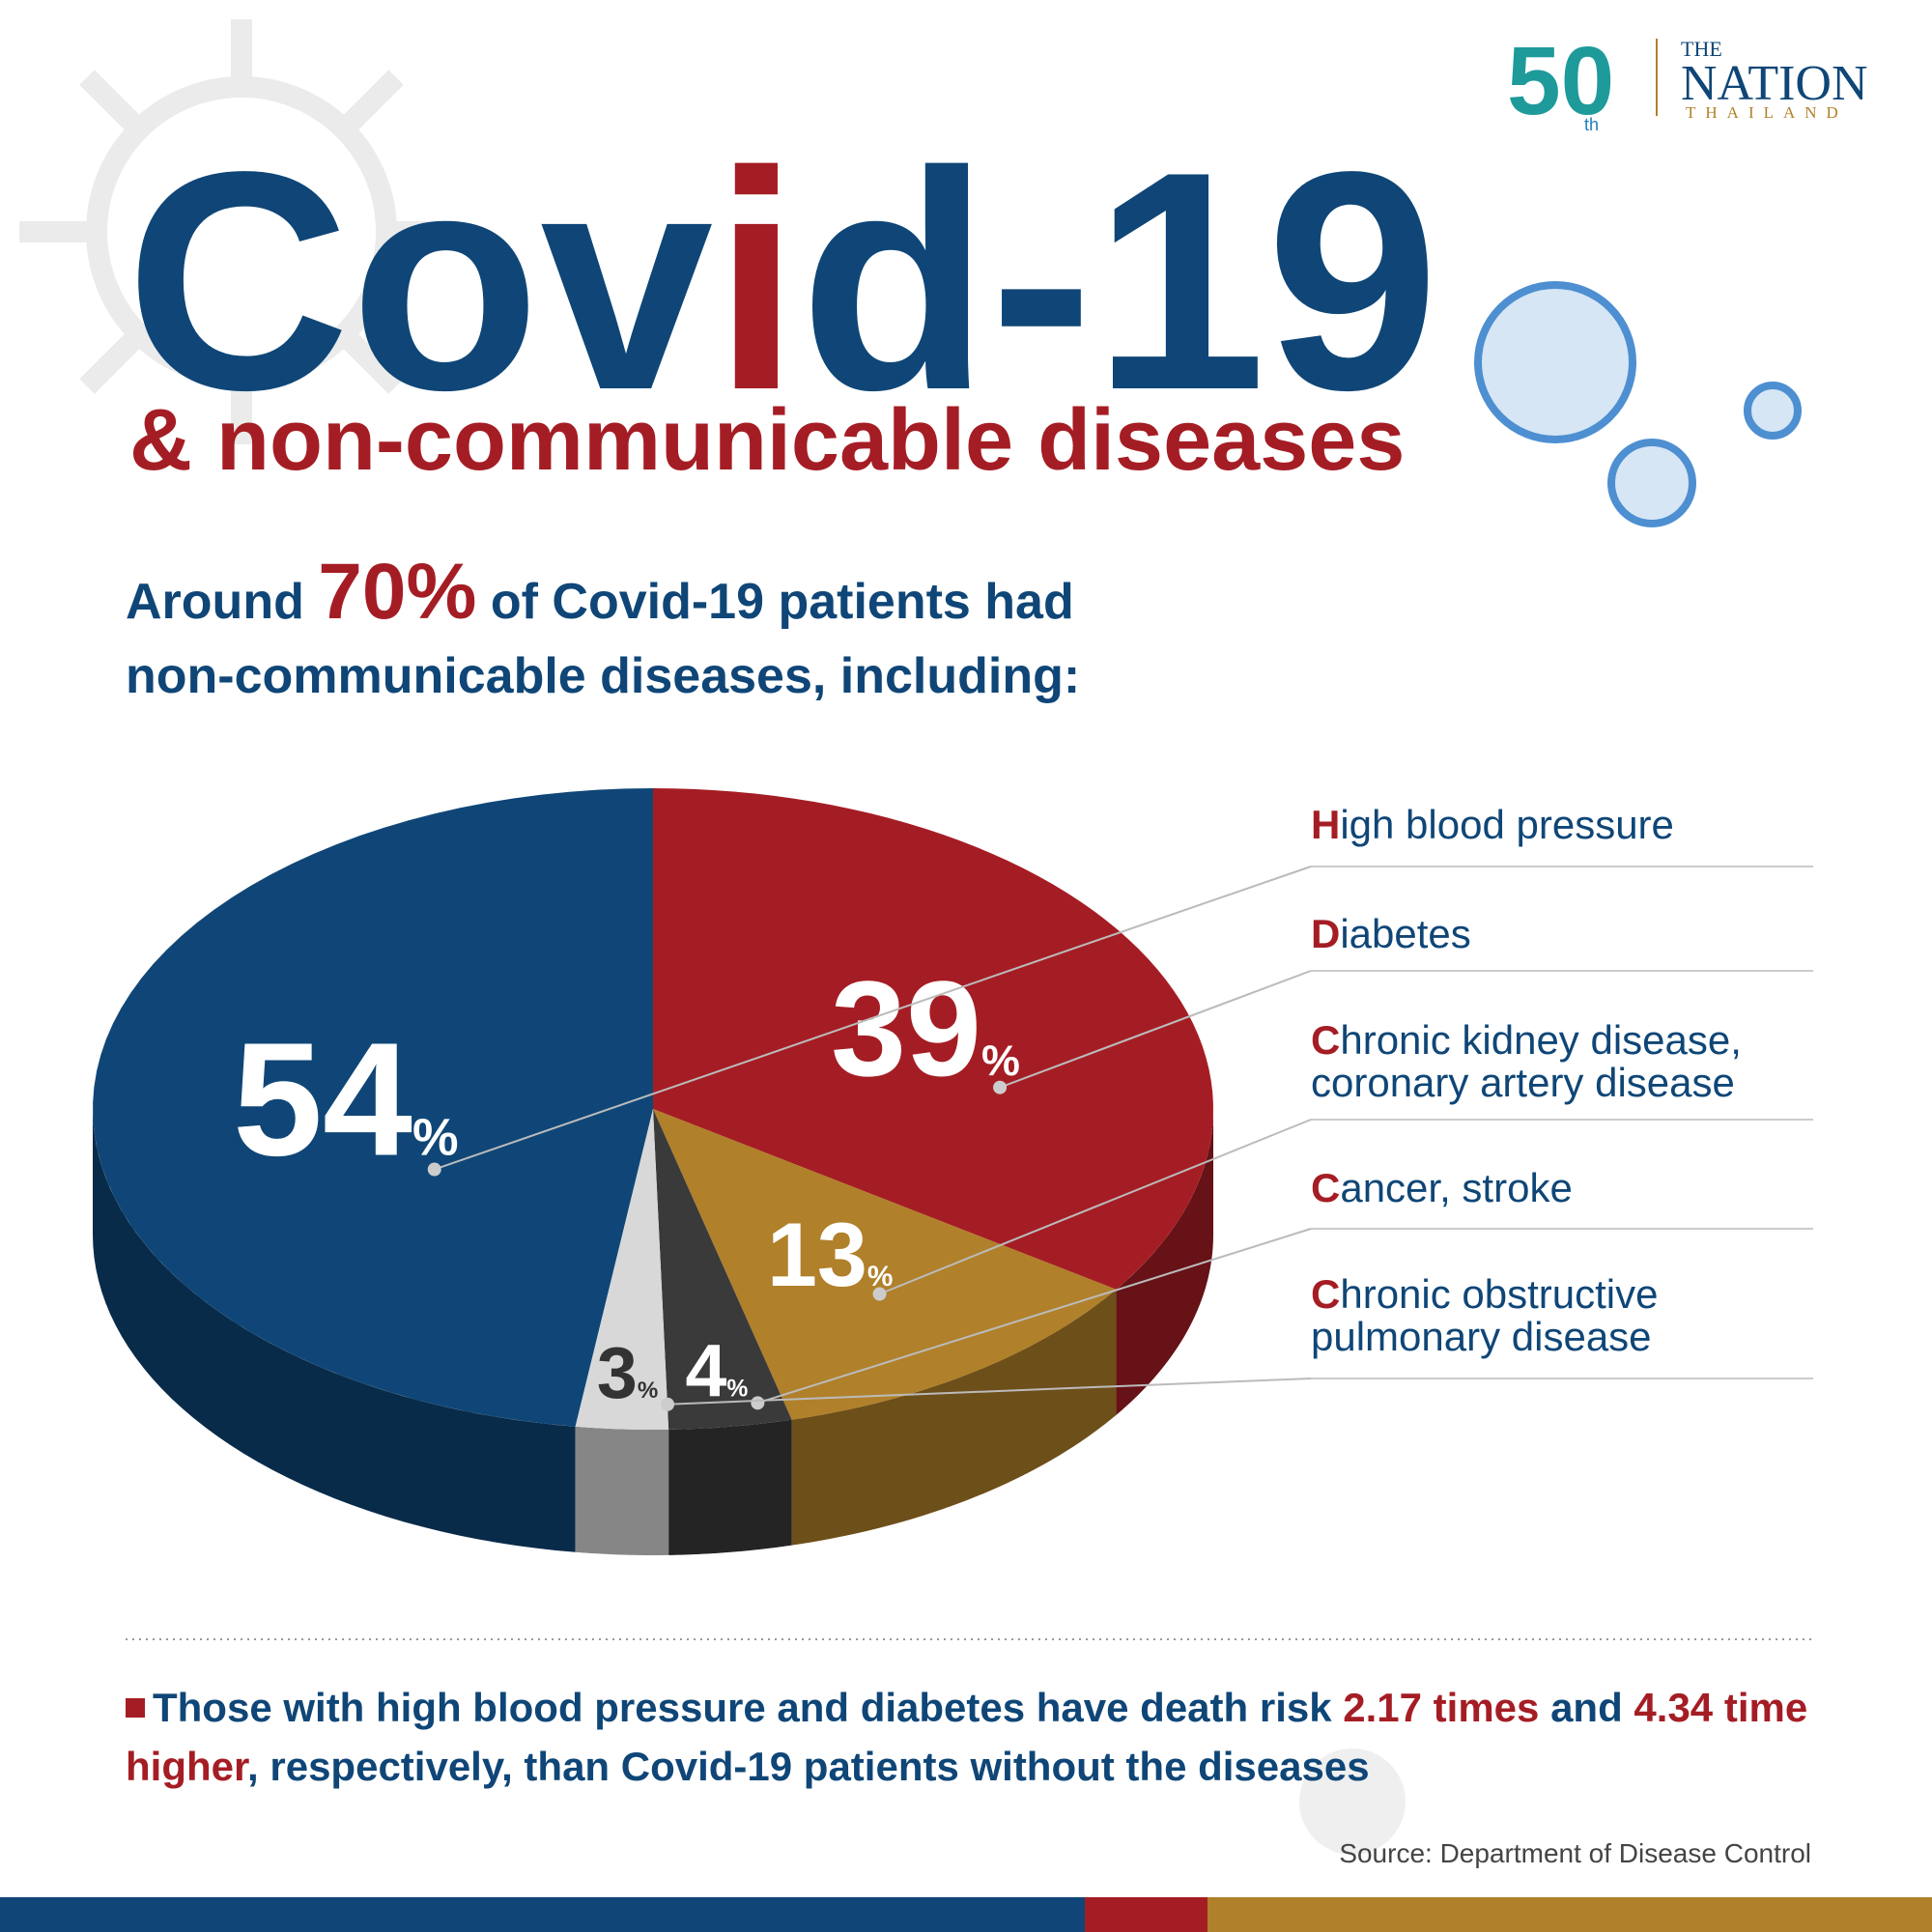  What do you see at coordinates (1774, 83) in the screenshot?
I see `logo-name: NATION` at bounding box center [1774, 83].